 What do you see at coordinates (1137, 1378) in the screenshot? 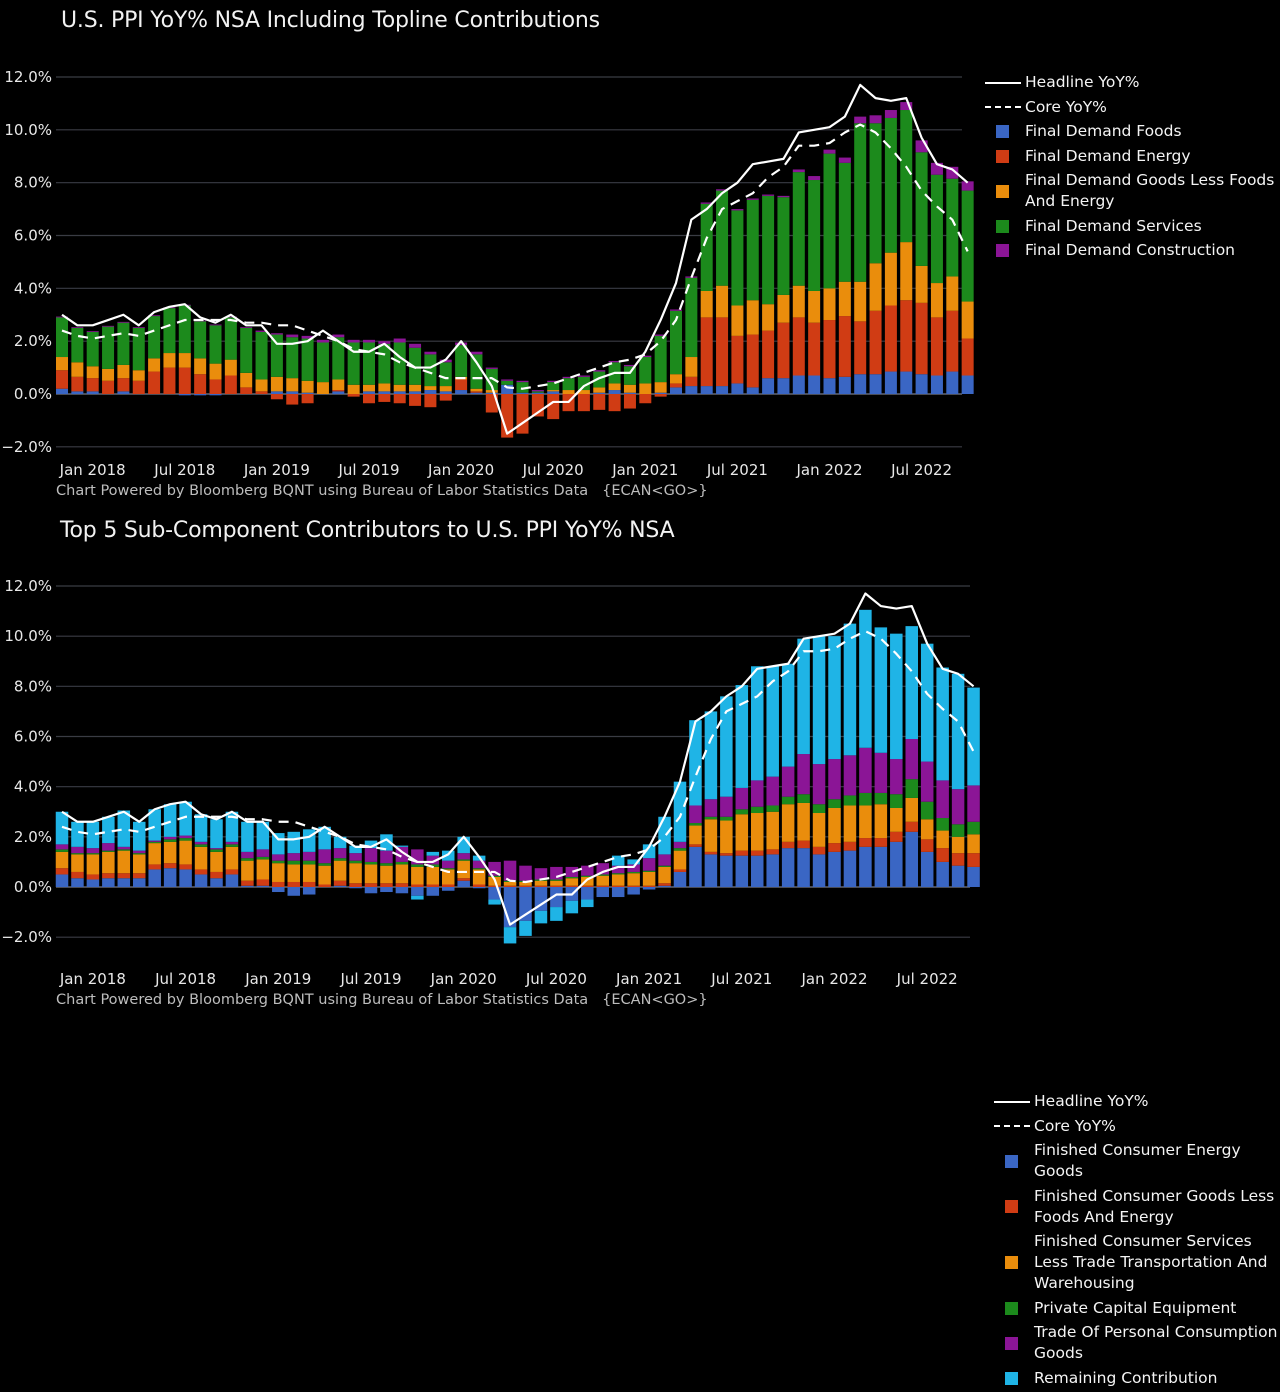
I see `legend-item: Remaining Contribution` at bounding box center [1137, 1378].